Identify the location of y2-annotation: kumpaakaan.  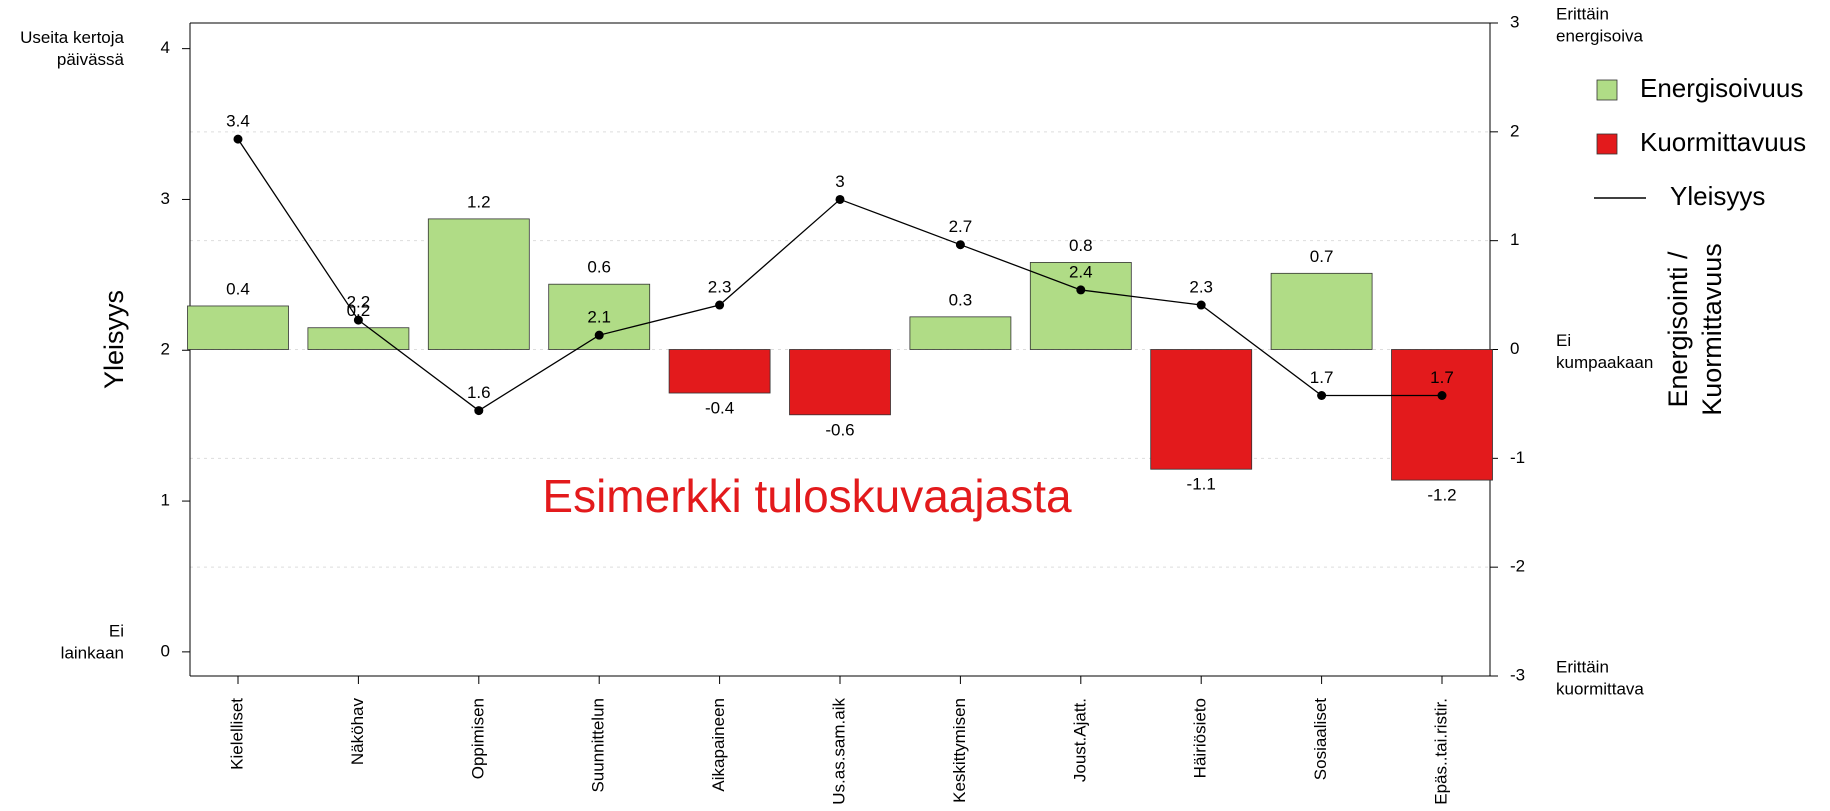
(1604, 362).